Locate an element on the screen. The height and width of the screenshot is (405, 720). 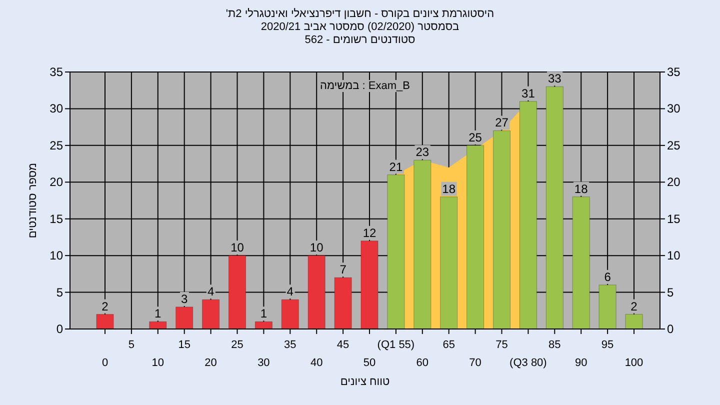
annotation: במשימה : Exam_B is located at coordinates (365, 86).